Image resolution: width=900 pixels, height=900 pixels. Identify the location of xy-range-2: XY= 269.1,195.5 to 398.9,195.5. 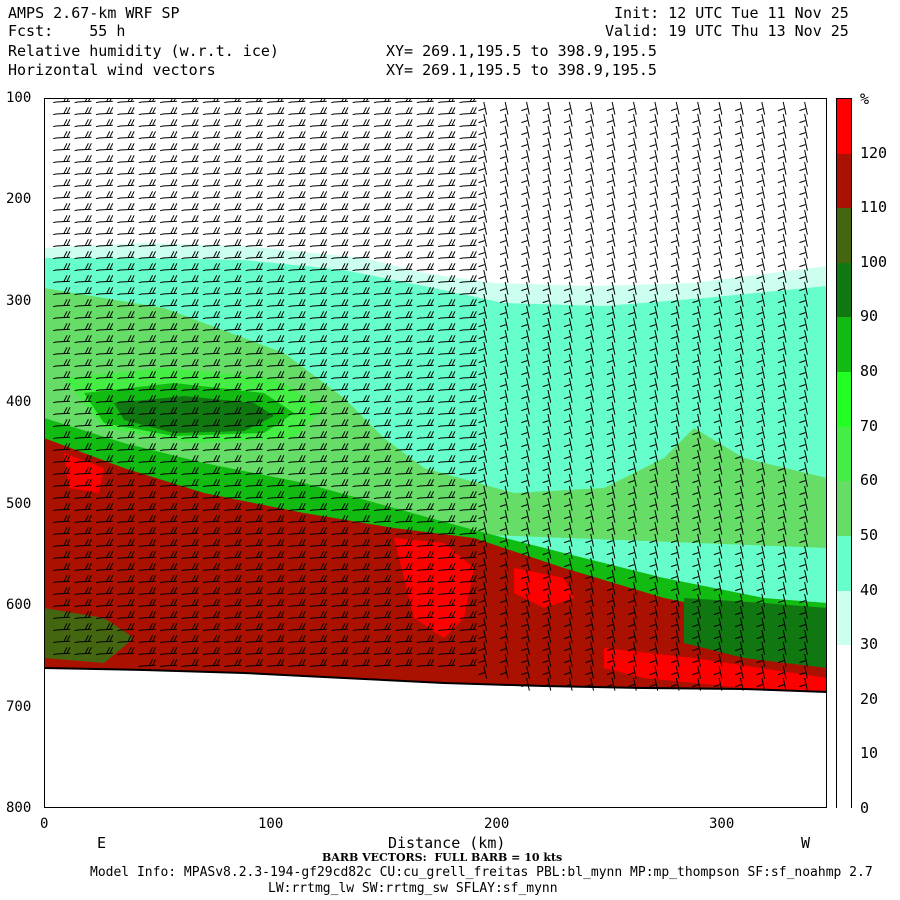
(521, 70).